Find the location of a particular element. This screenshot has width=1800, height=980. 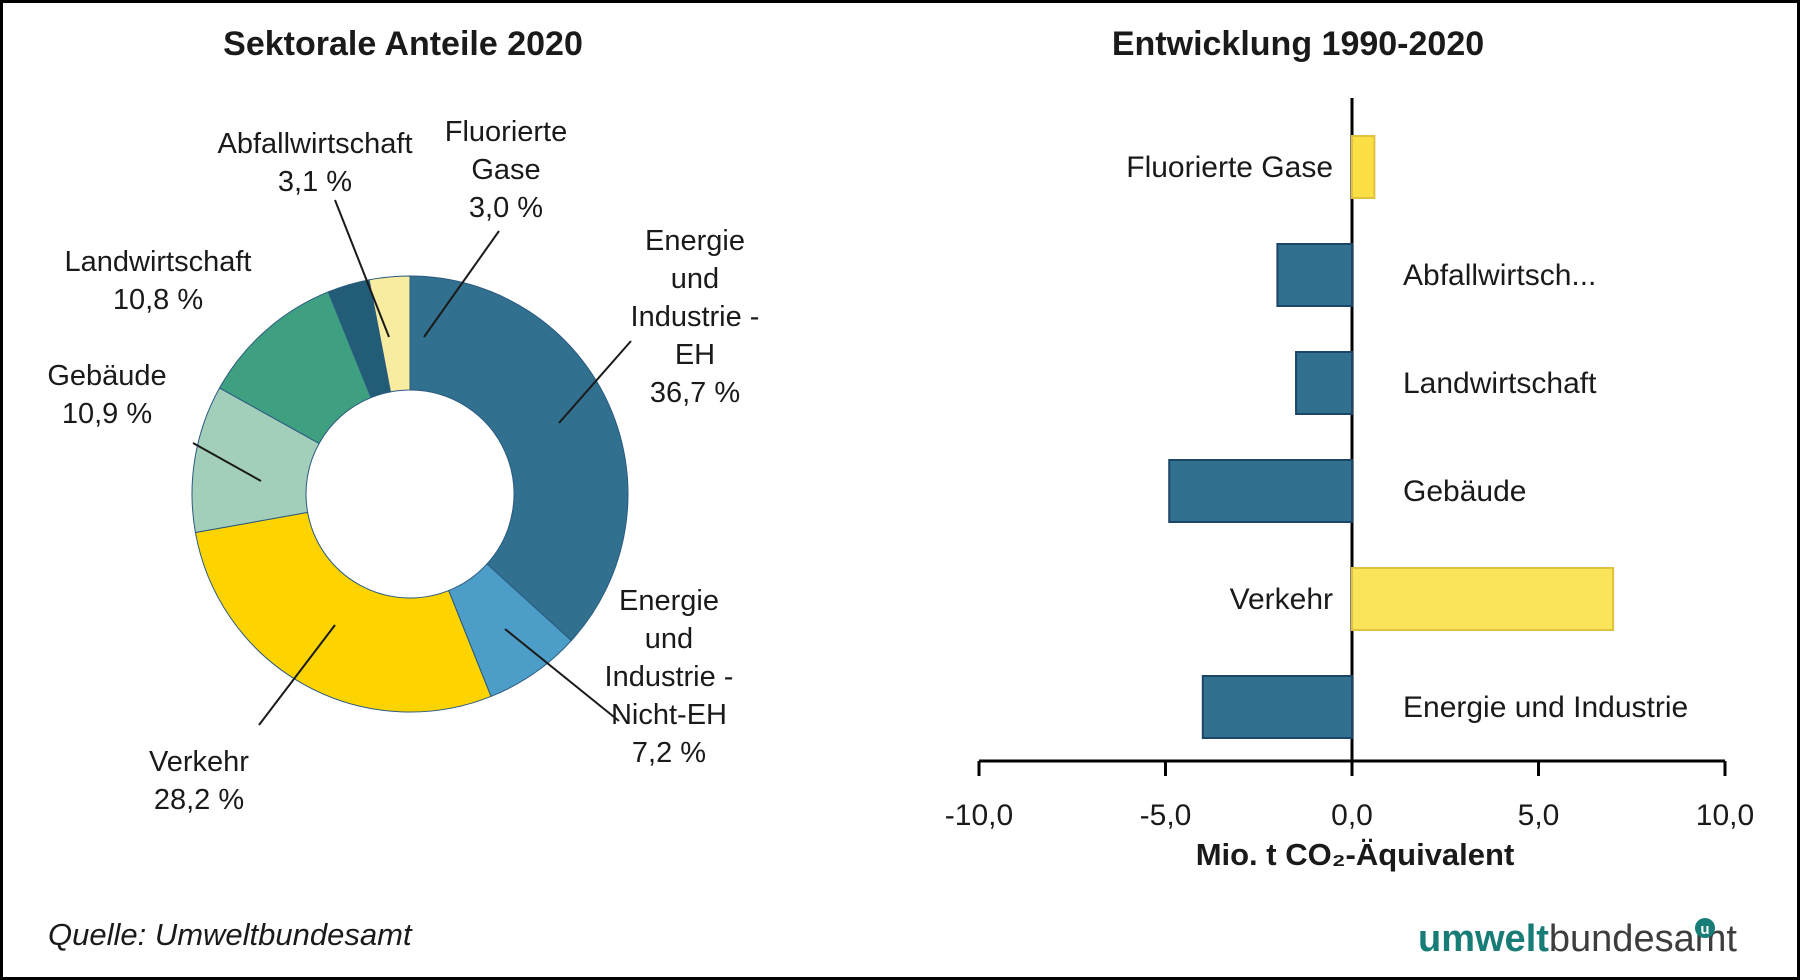

donut-label-eh-line2: Industrie - is located at coordinates (695, 317).